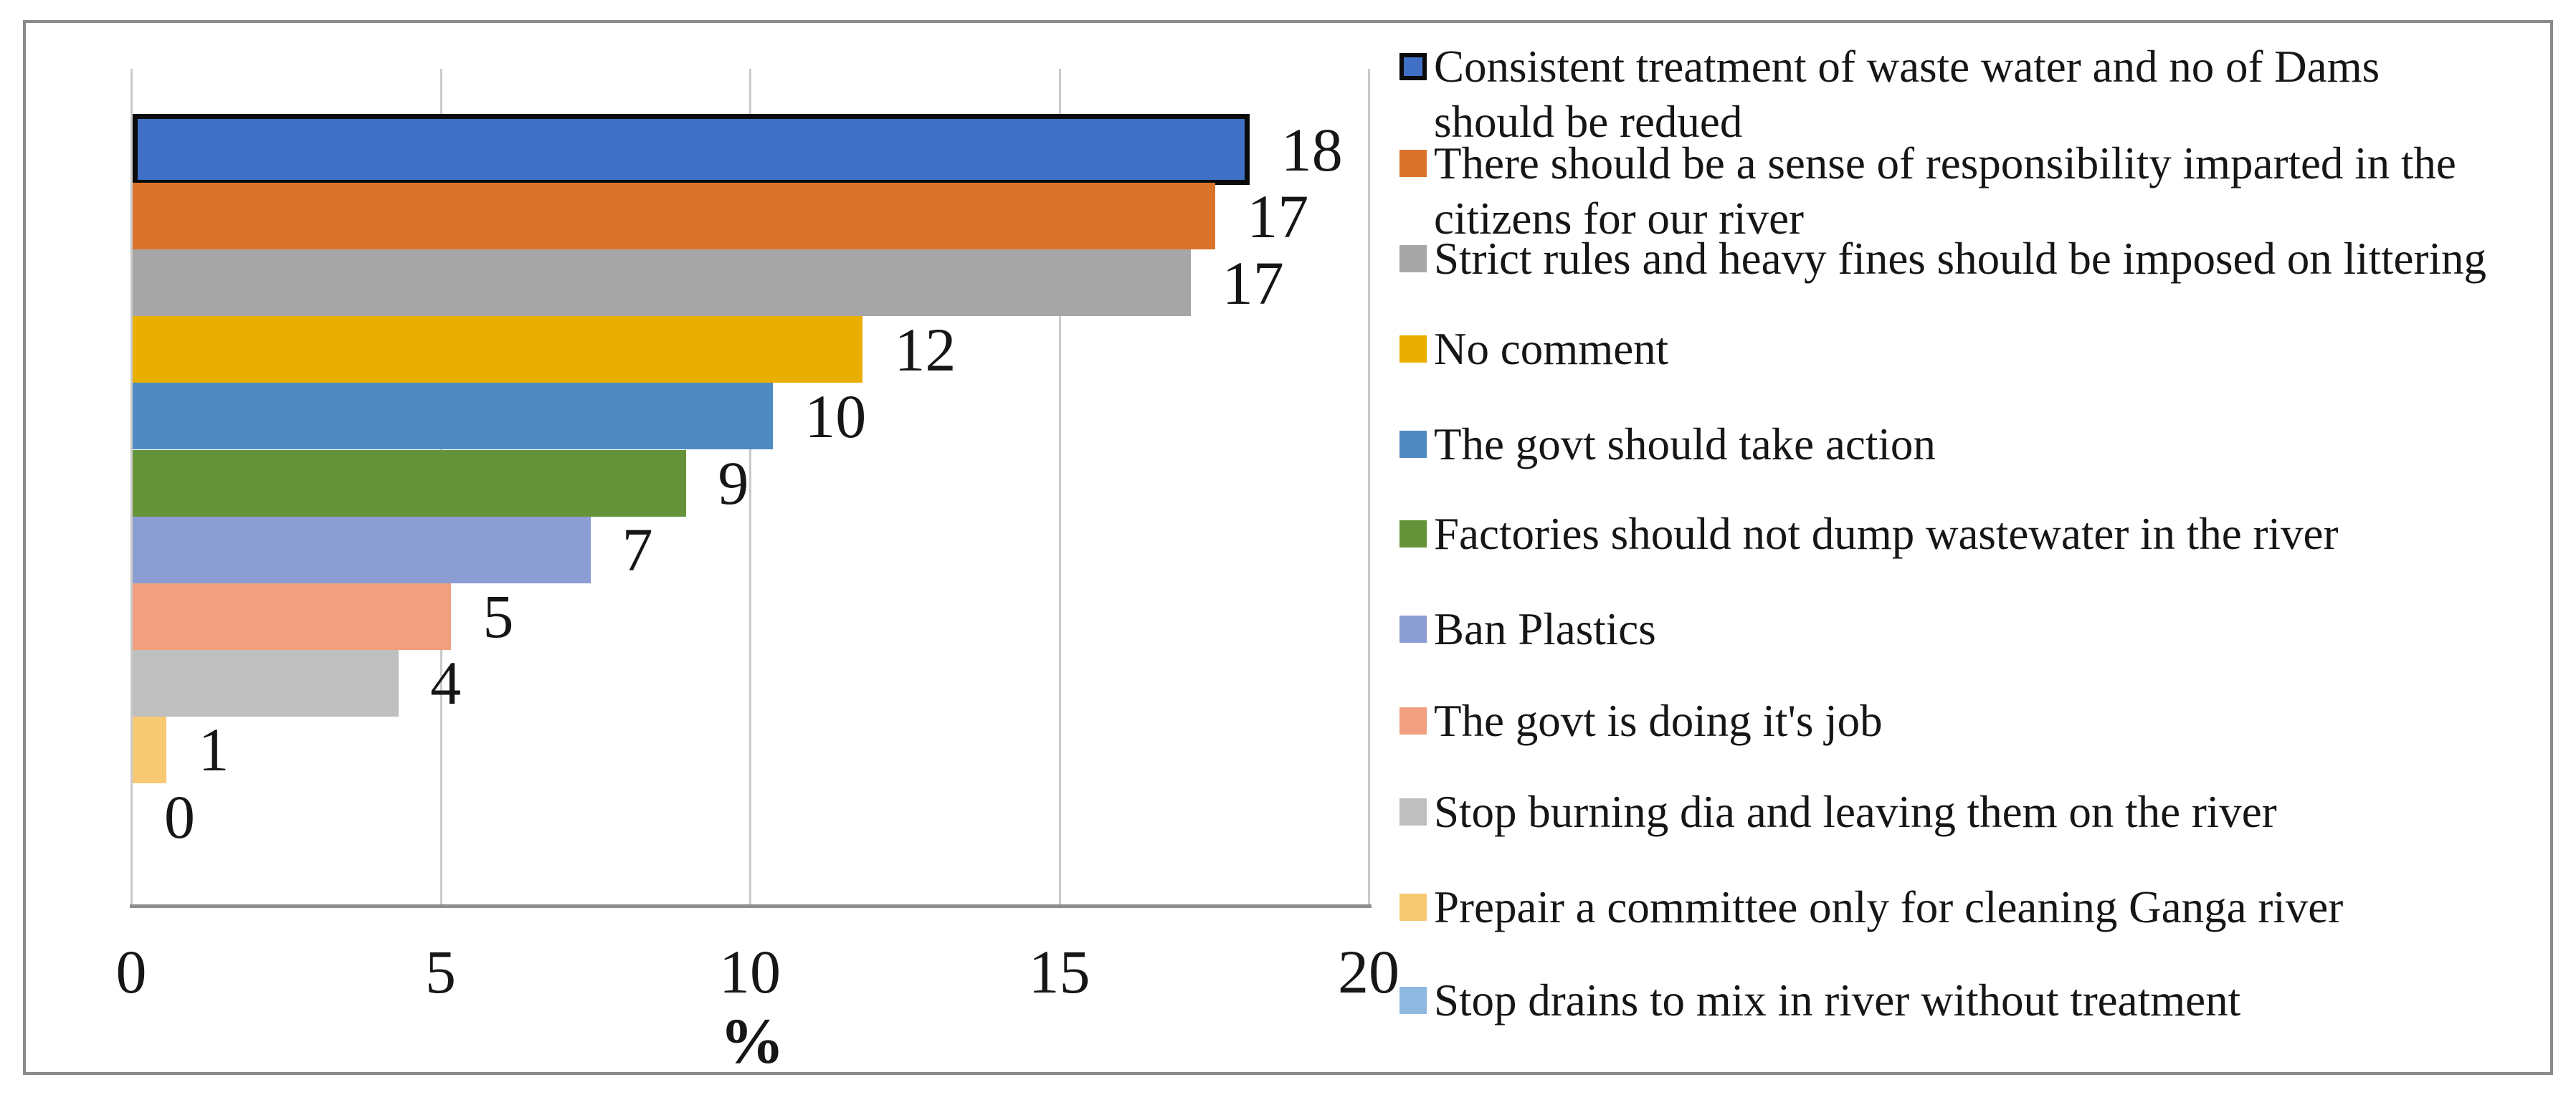  Describe the element at coordinates (1685, 444) in the screenshot. I see `legend-label: The govt should take action` at that location.